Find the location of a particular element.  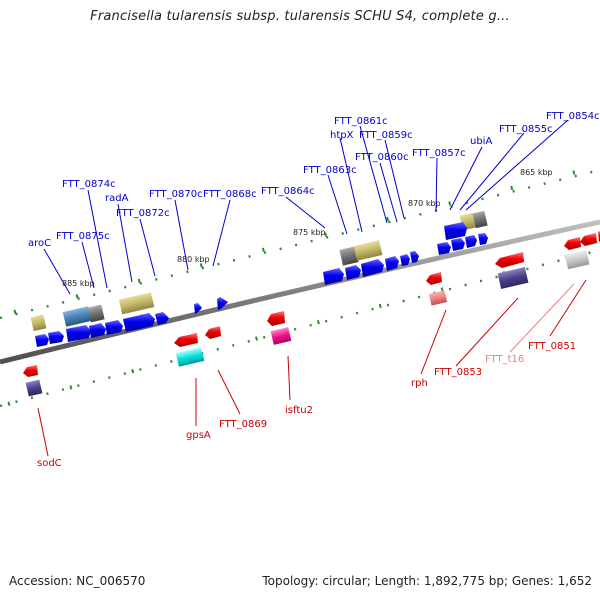

gene-arrow-ubiA is located at coordinates (455, 231).